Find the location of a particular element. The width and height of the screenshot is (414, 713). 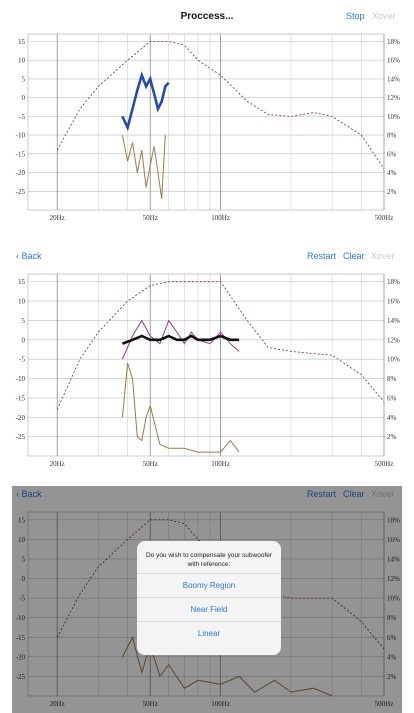

nav-bar: Proccess... Stop Xover is located at coordinates (207, 18).